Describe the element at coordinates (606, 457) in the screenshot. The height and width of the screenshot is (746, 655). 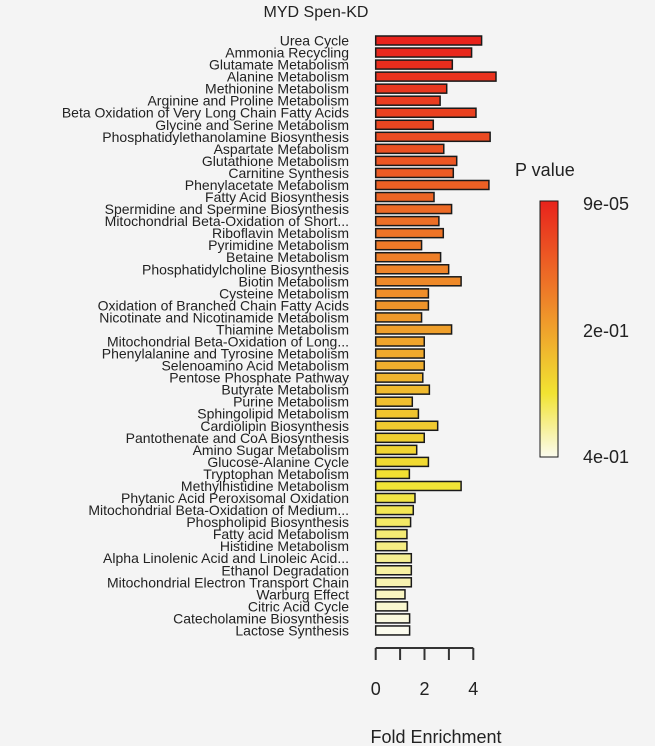
I see `legend-tick-label: 4e-01` at that location.